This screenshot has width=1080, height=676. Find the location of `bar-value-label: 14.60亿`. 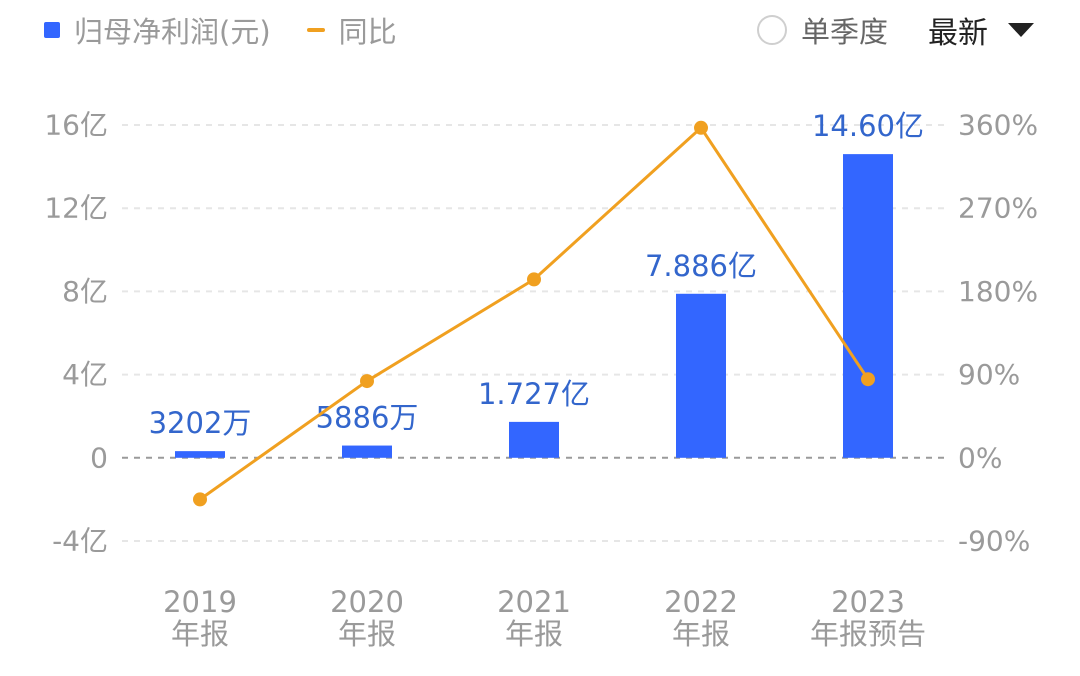

bar-value-label: 14.60亿 is located at coordinates (868, 126).